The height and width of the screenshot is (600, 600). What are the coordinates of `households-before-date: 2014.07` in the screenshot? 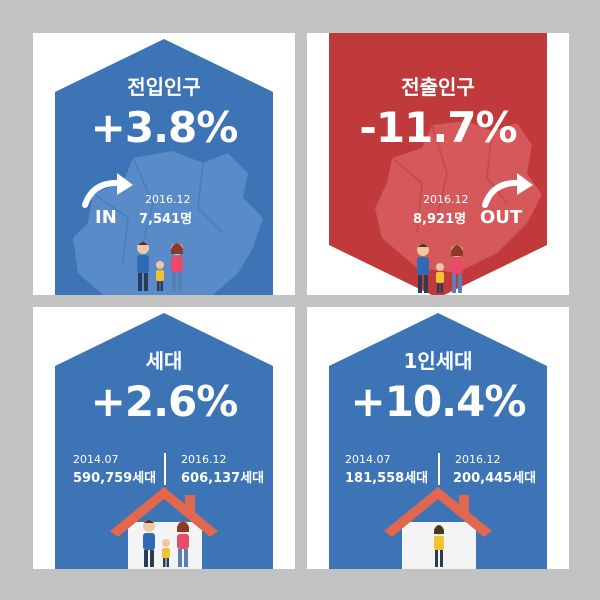 It's located at (96, 459).